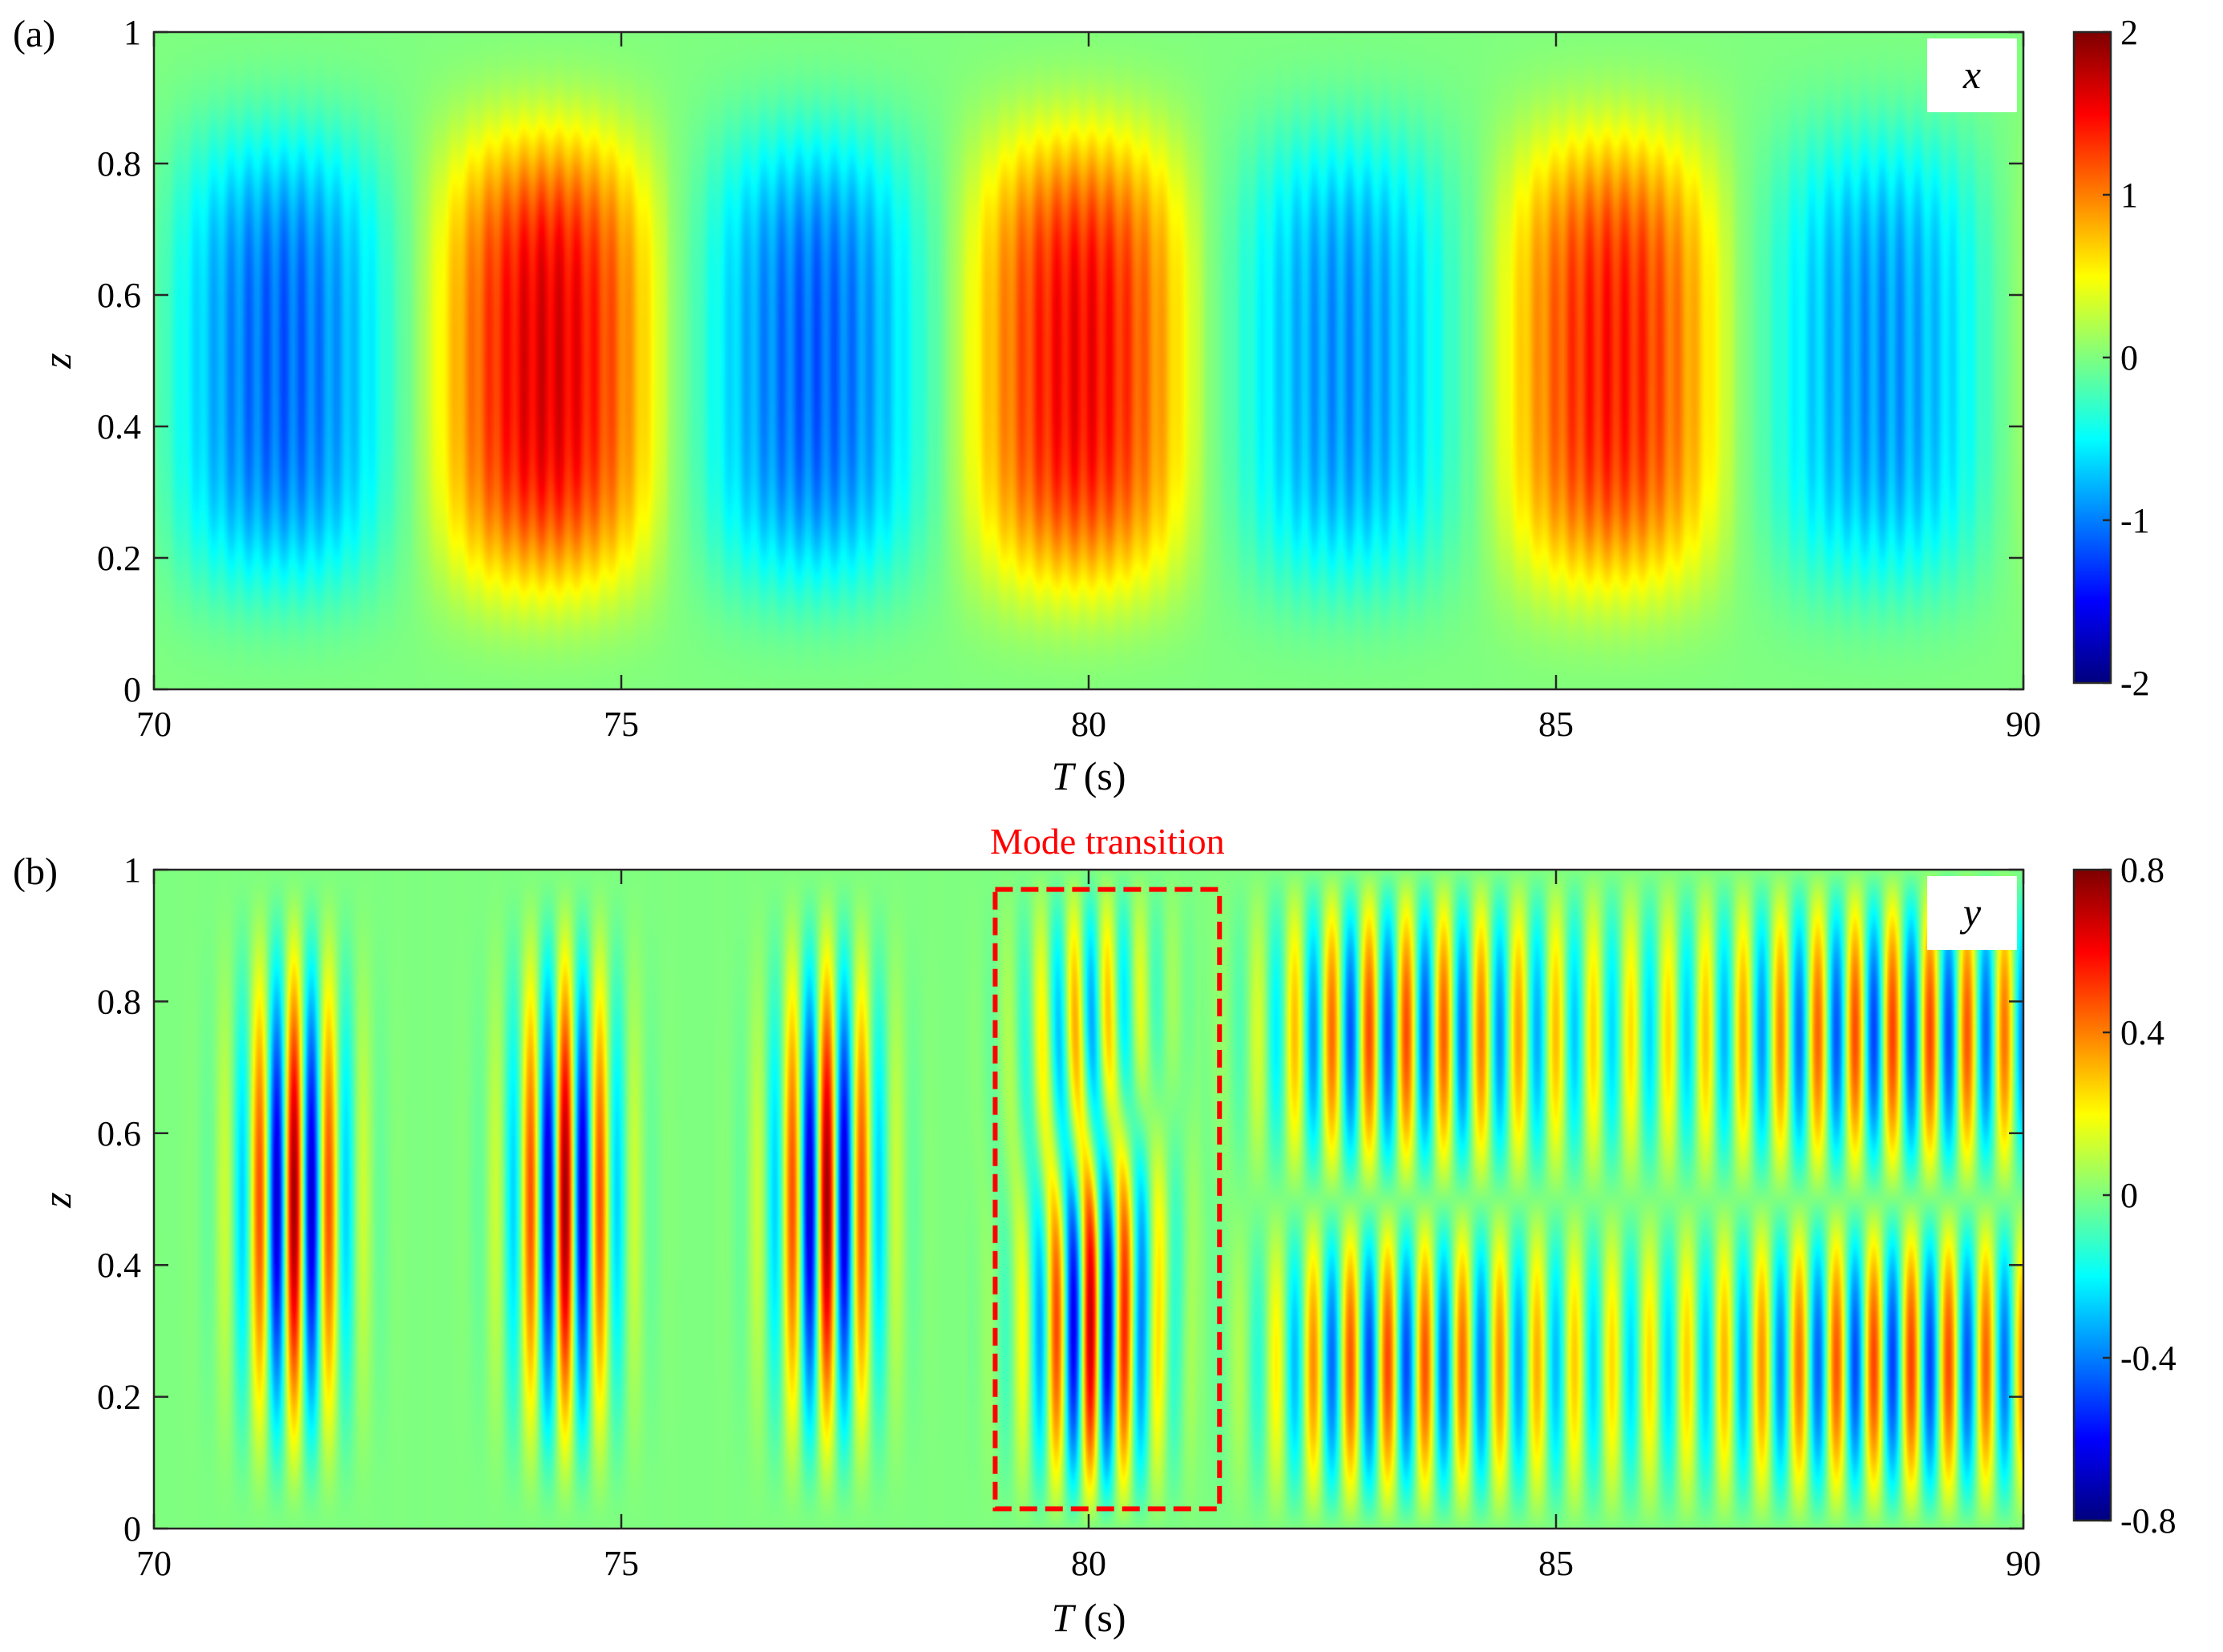  I want to click on panel-b-xtick-label: 90, so click(2023, 1563).